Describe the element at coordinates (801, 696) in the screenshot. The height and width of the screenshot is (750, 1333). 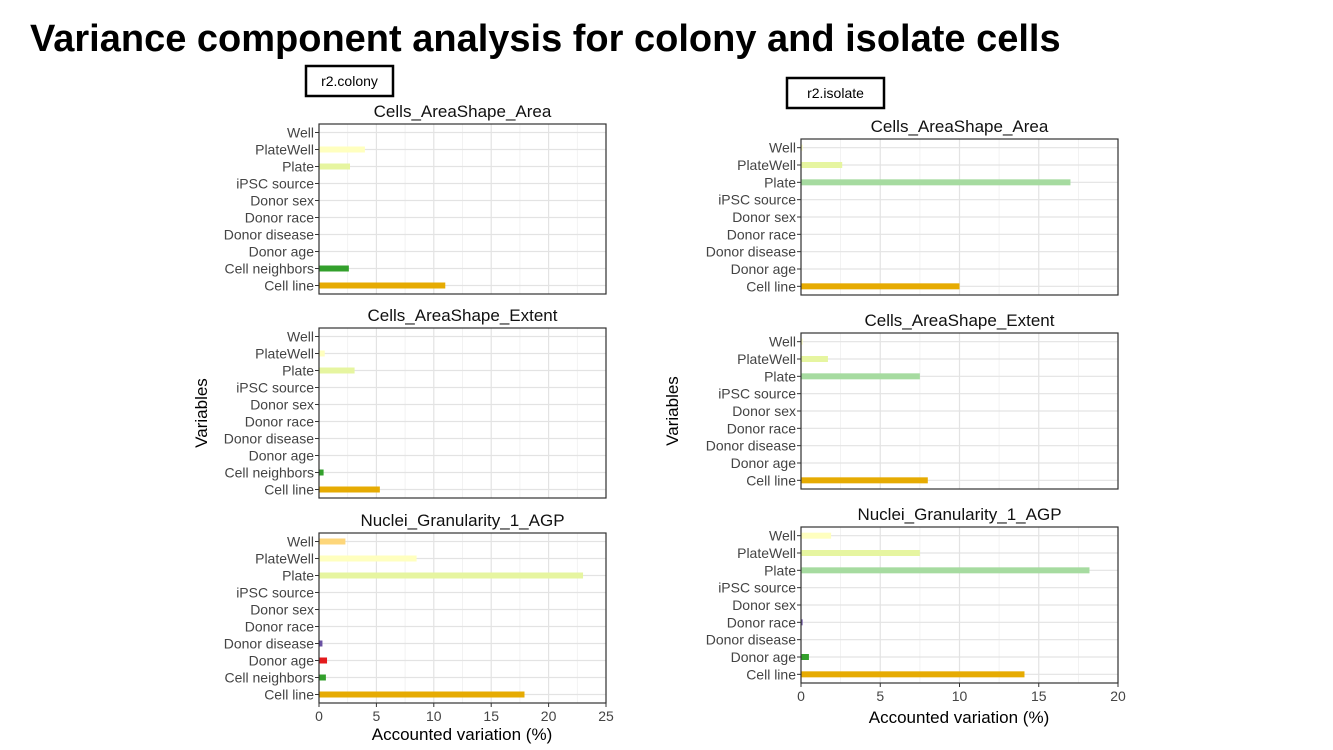
I see `x-tick-label: 0` at that location.